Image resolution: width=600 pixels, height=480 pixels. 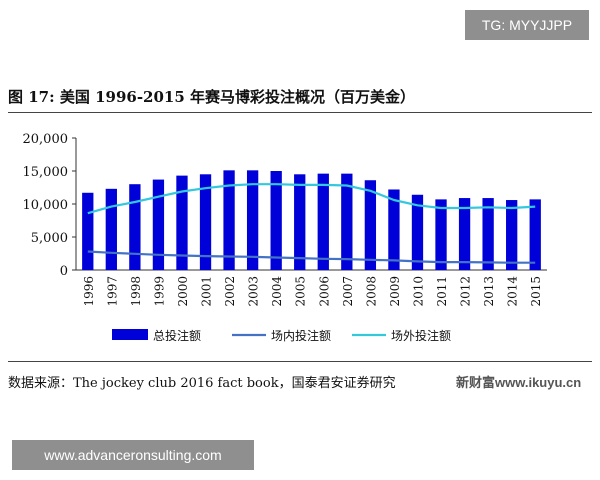 What do you see at coordinates (133, 455) in the screenshot?
I see `watermark-url: www.advanceronsulting.com` at bounding box center [133, 455].